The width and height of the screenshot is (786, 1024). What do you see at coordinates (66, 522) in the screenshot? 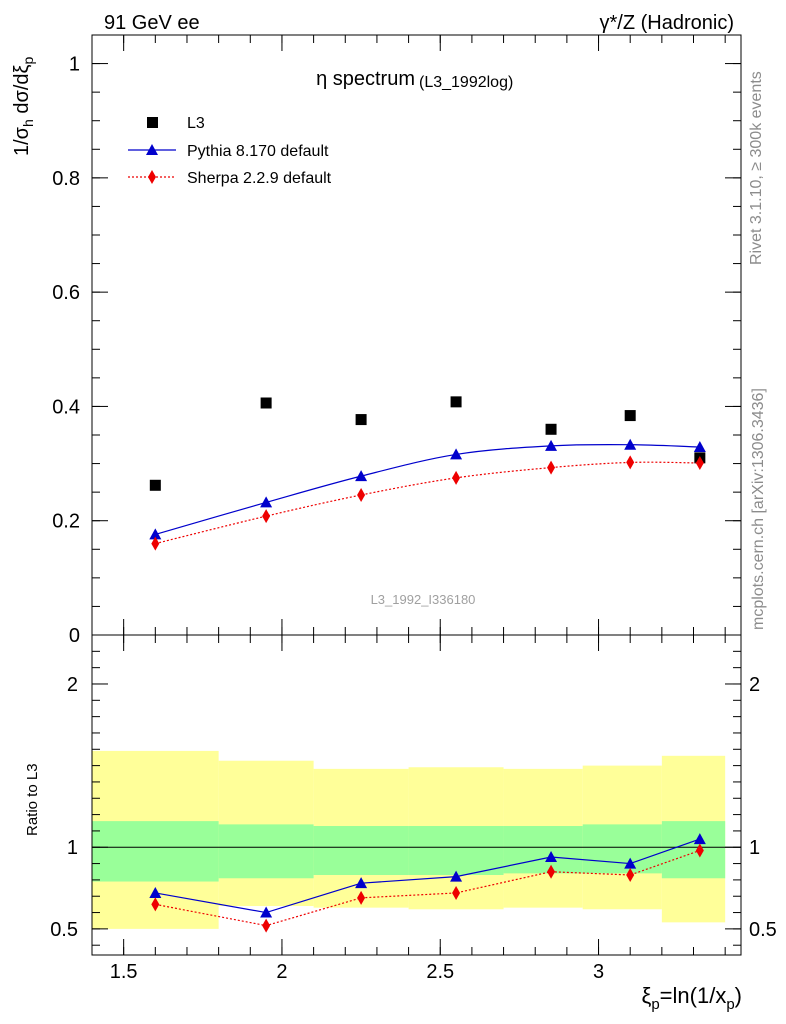
I see `main-ytick-label-1: 0.2` at bounding box center [66, 522].